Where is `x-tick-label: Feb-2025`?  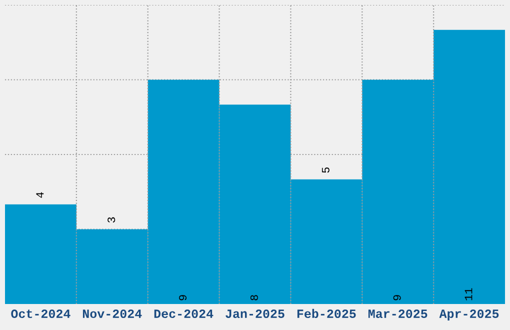 x-tick-label: Feb-2025 is located at coordinates (326, 313).